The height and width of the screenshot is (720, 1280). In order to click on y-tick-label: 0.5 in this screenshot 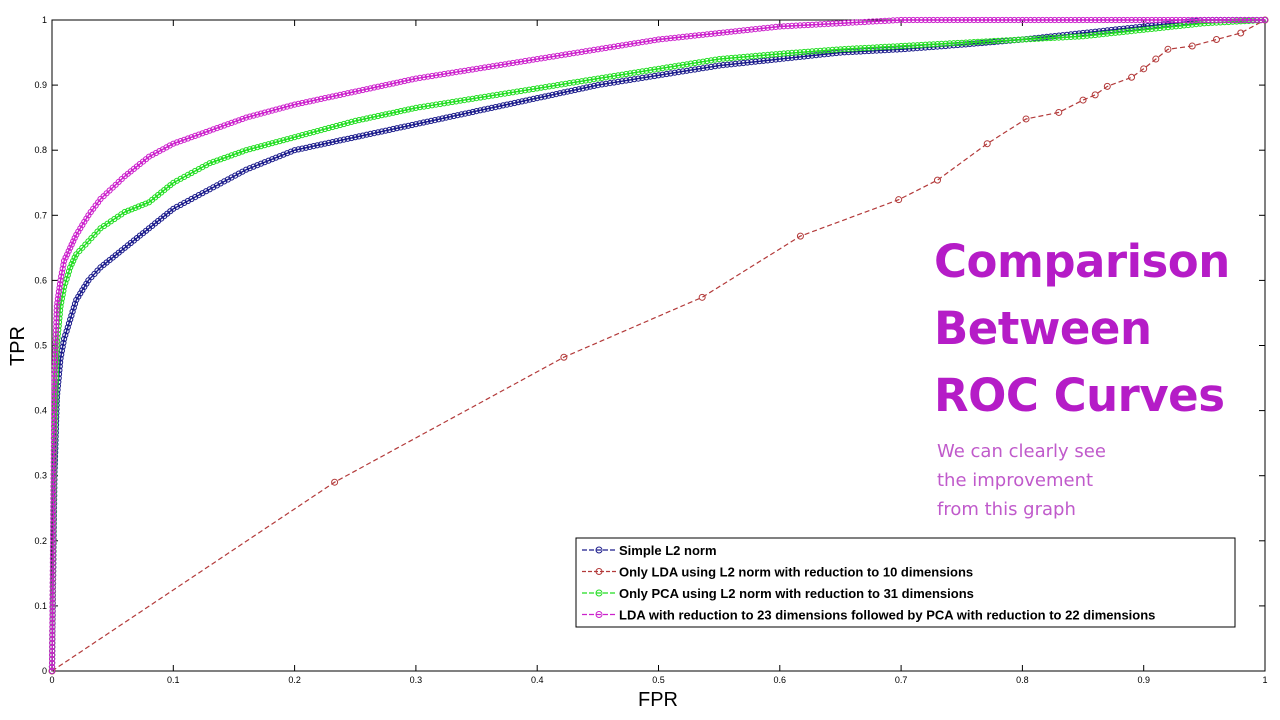, I will do `click(40, 346)`.